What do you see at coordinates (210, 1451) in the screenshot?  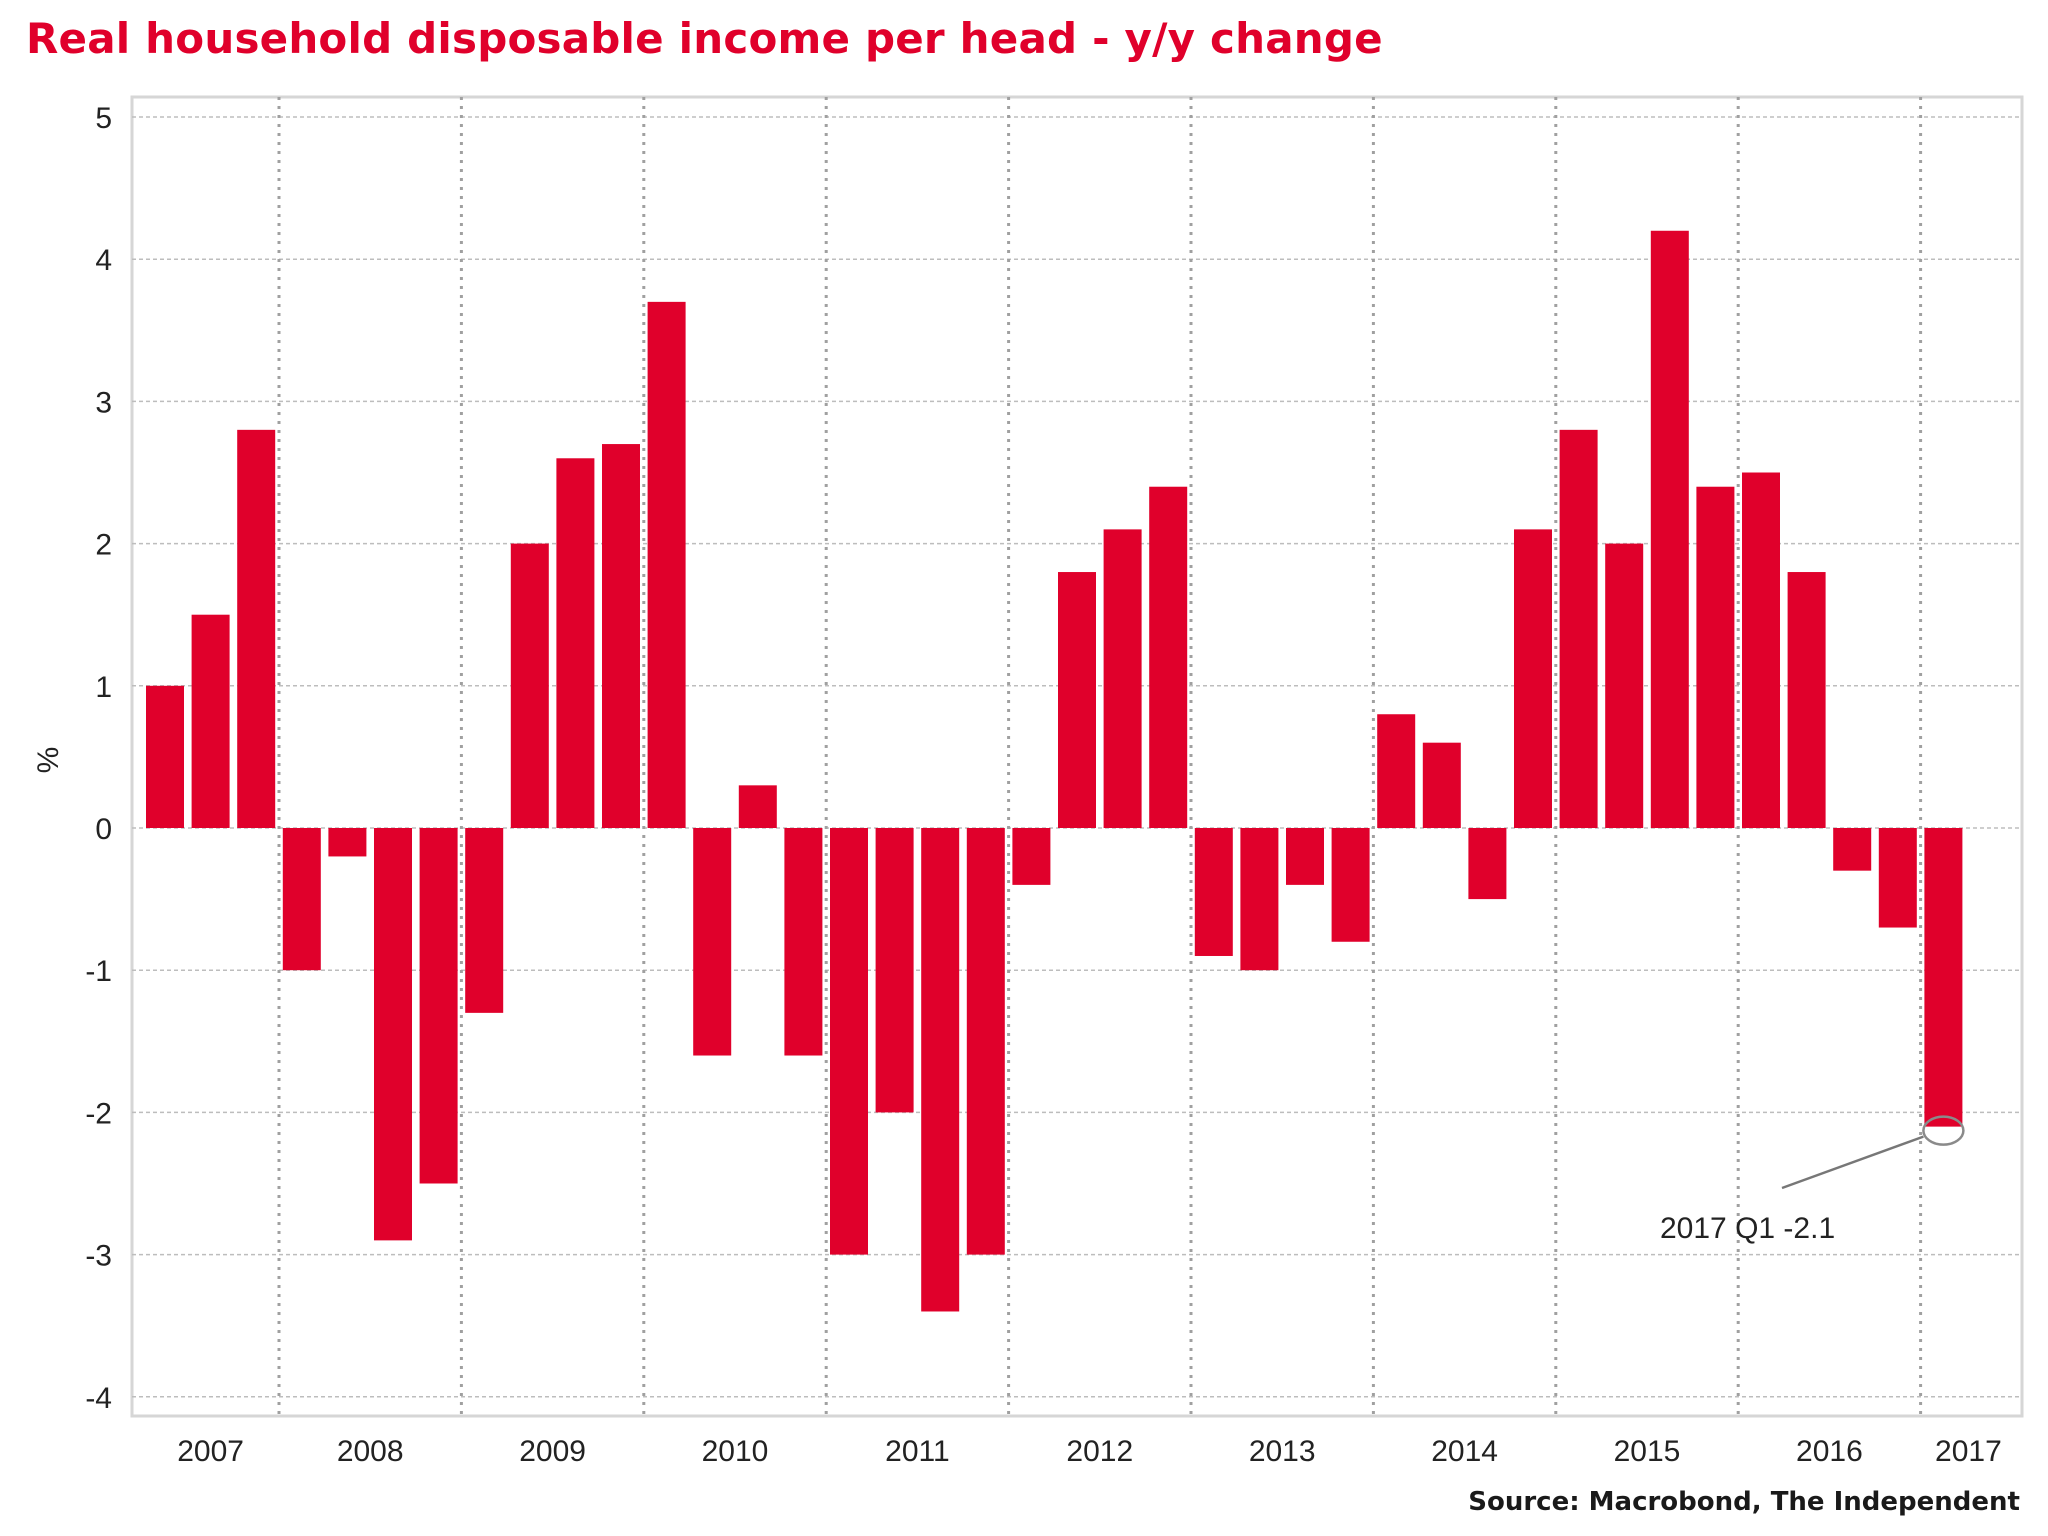 I see `x-tick-label: 2007` at bounding box center [210, 1451].